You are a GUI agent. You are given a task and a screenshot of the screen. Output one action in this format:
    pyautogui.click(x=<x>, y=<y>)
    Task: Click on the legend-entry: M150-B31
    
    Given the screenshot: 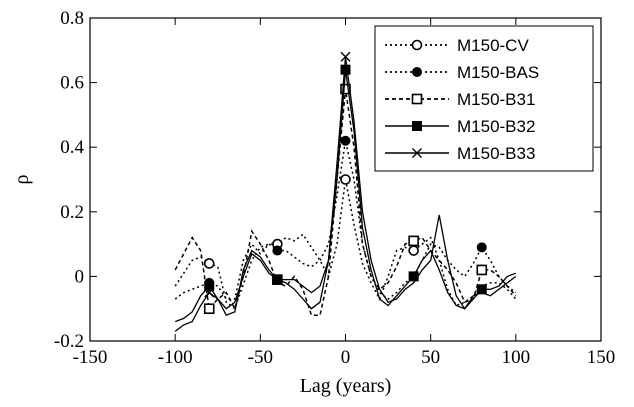 What is the action you would take?
    pyautogui.click(x=460, y=99)
    